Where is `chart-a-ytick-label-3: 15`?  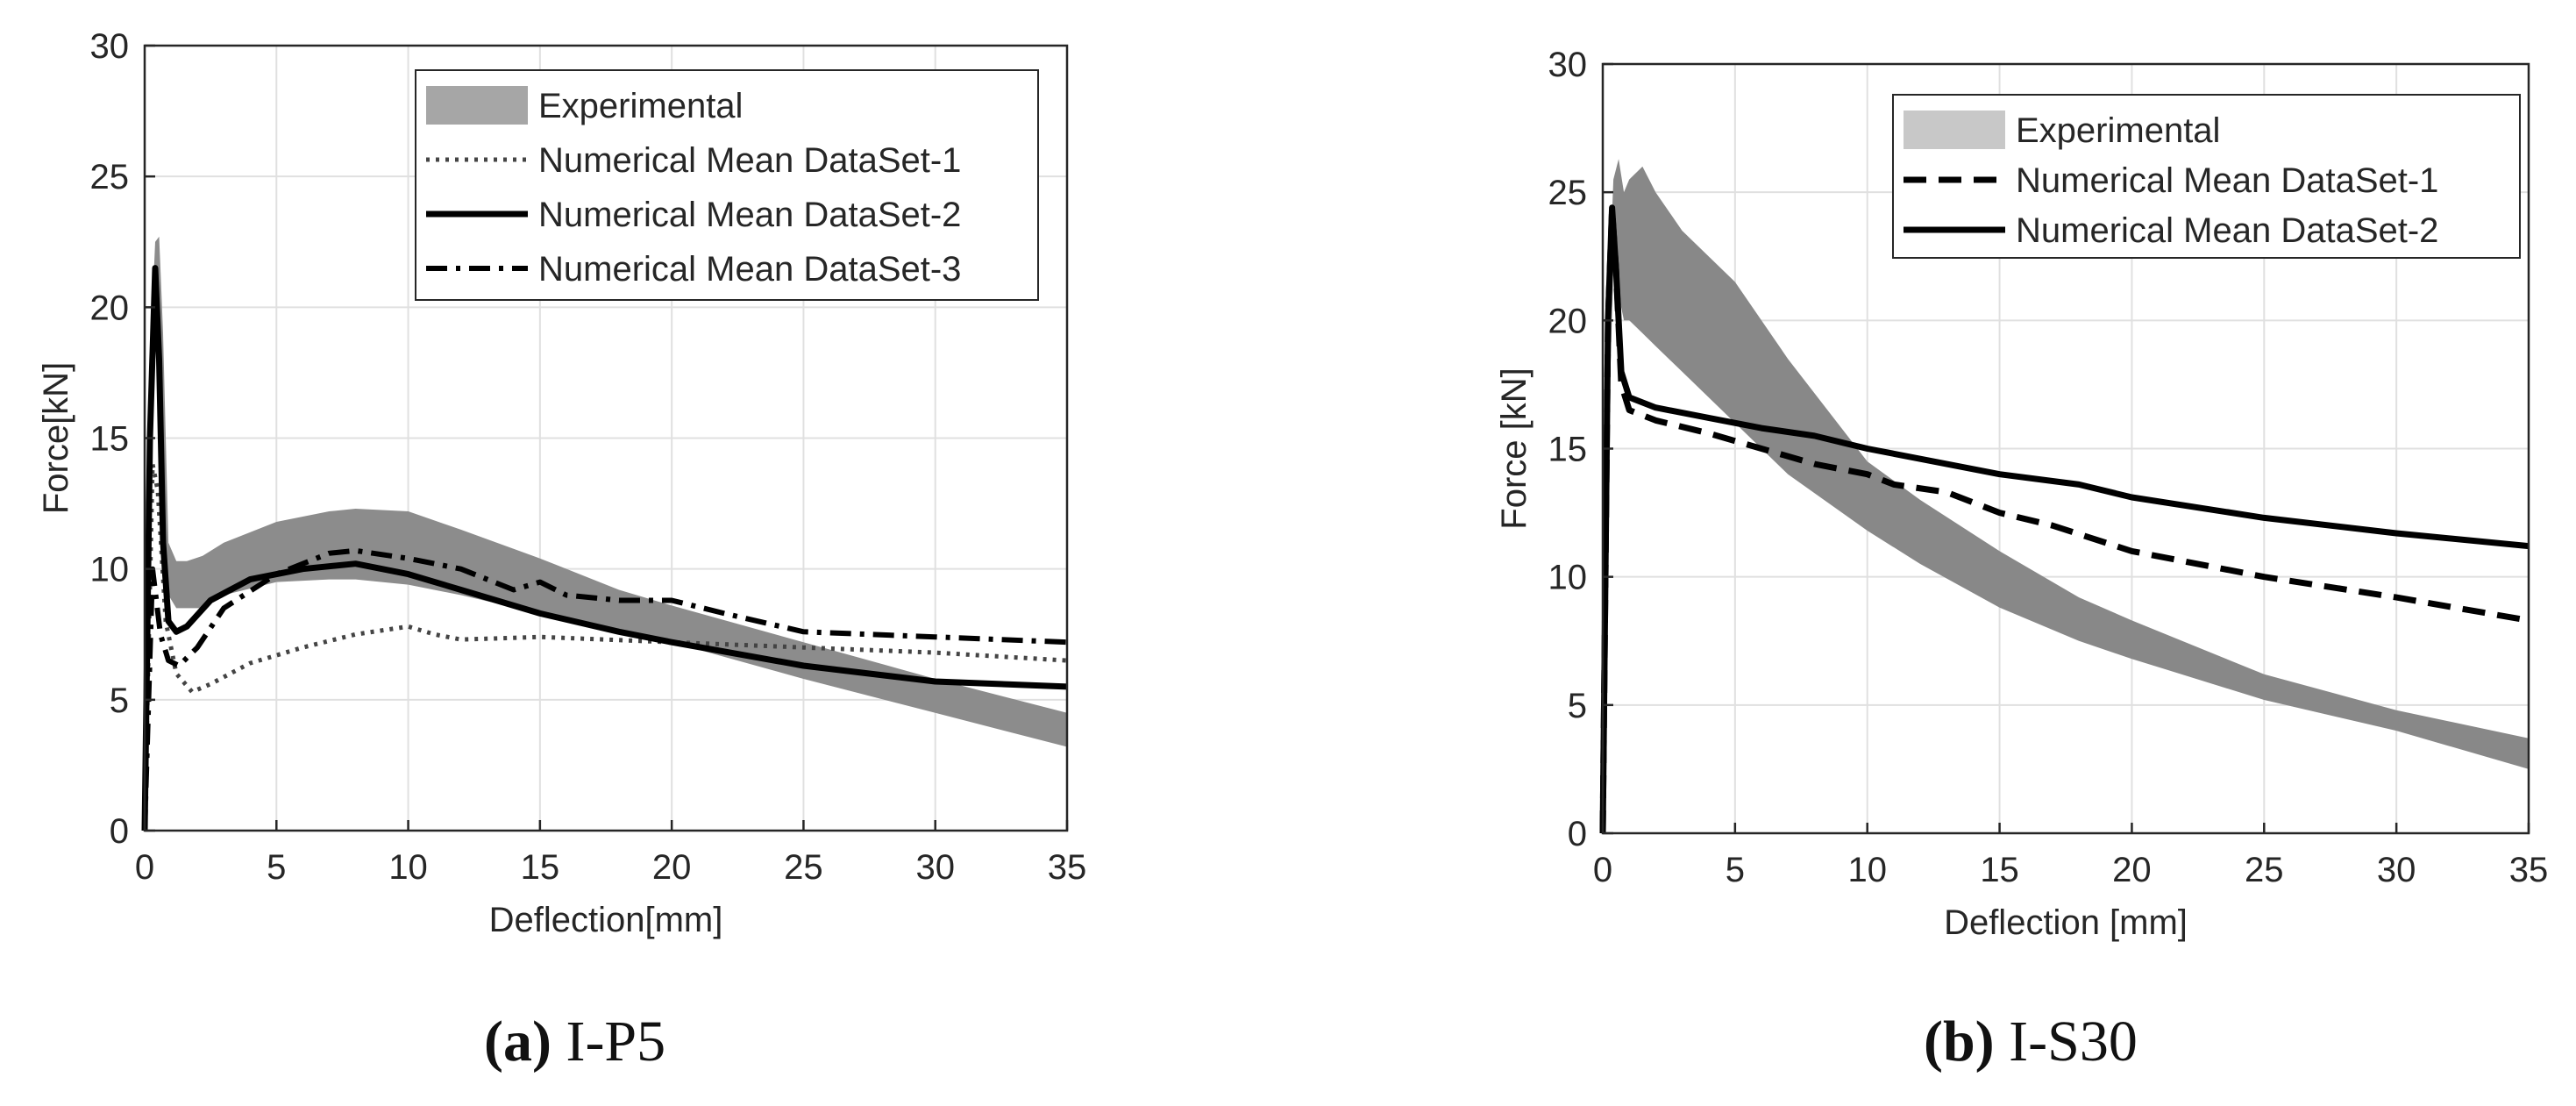
chart-a-ytick-label-3: 15 is located at coordinates (110, 439).